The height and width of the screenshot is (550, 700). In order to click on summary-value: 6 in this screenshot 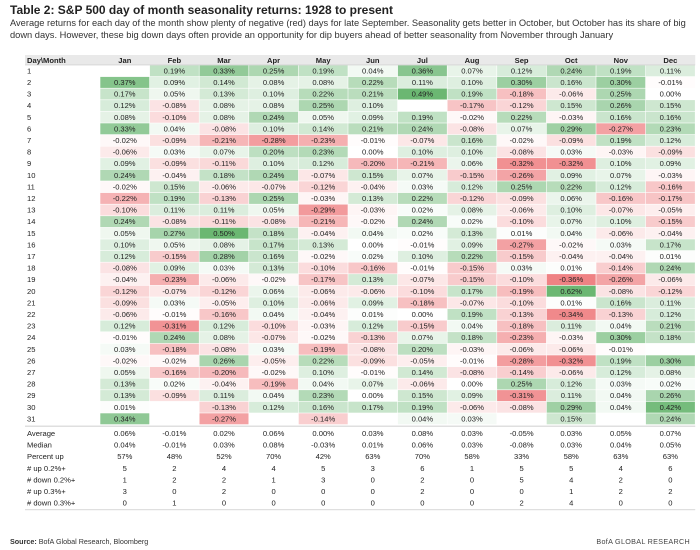, I will do `click(422, 468)`.